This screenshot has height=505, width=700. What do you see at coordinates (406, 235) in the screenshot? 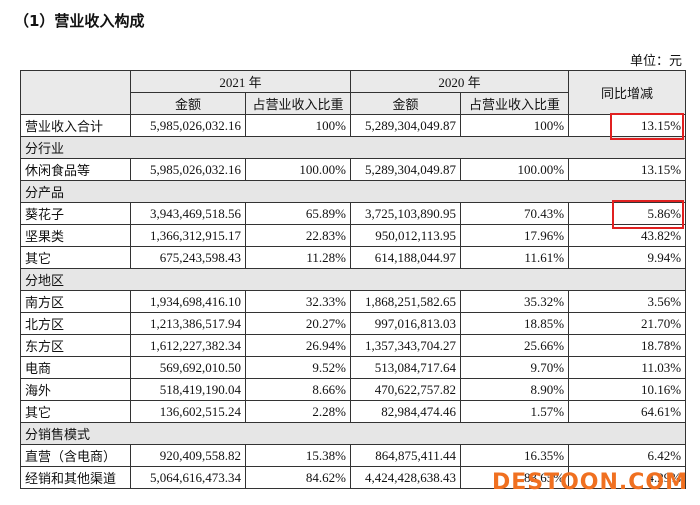
I see `cell: 950,012,113.95` at bounding box center [406, 235].